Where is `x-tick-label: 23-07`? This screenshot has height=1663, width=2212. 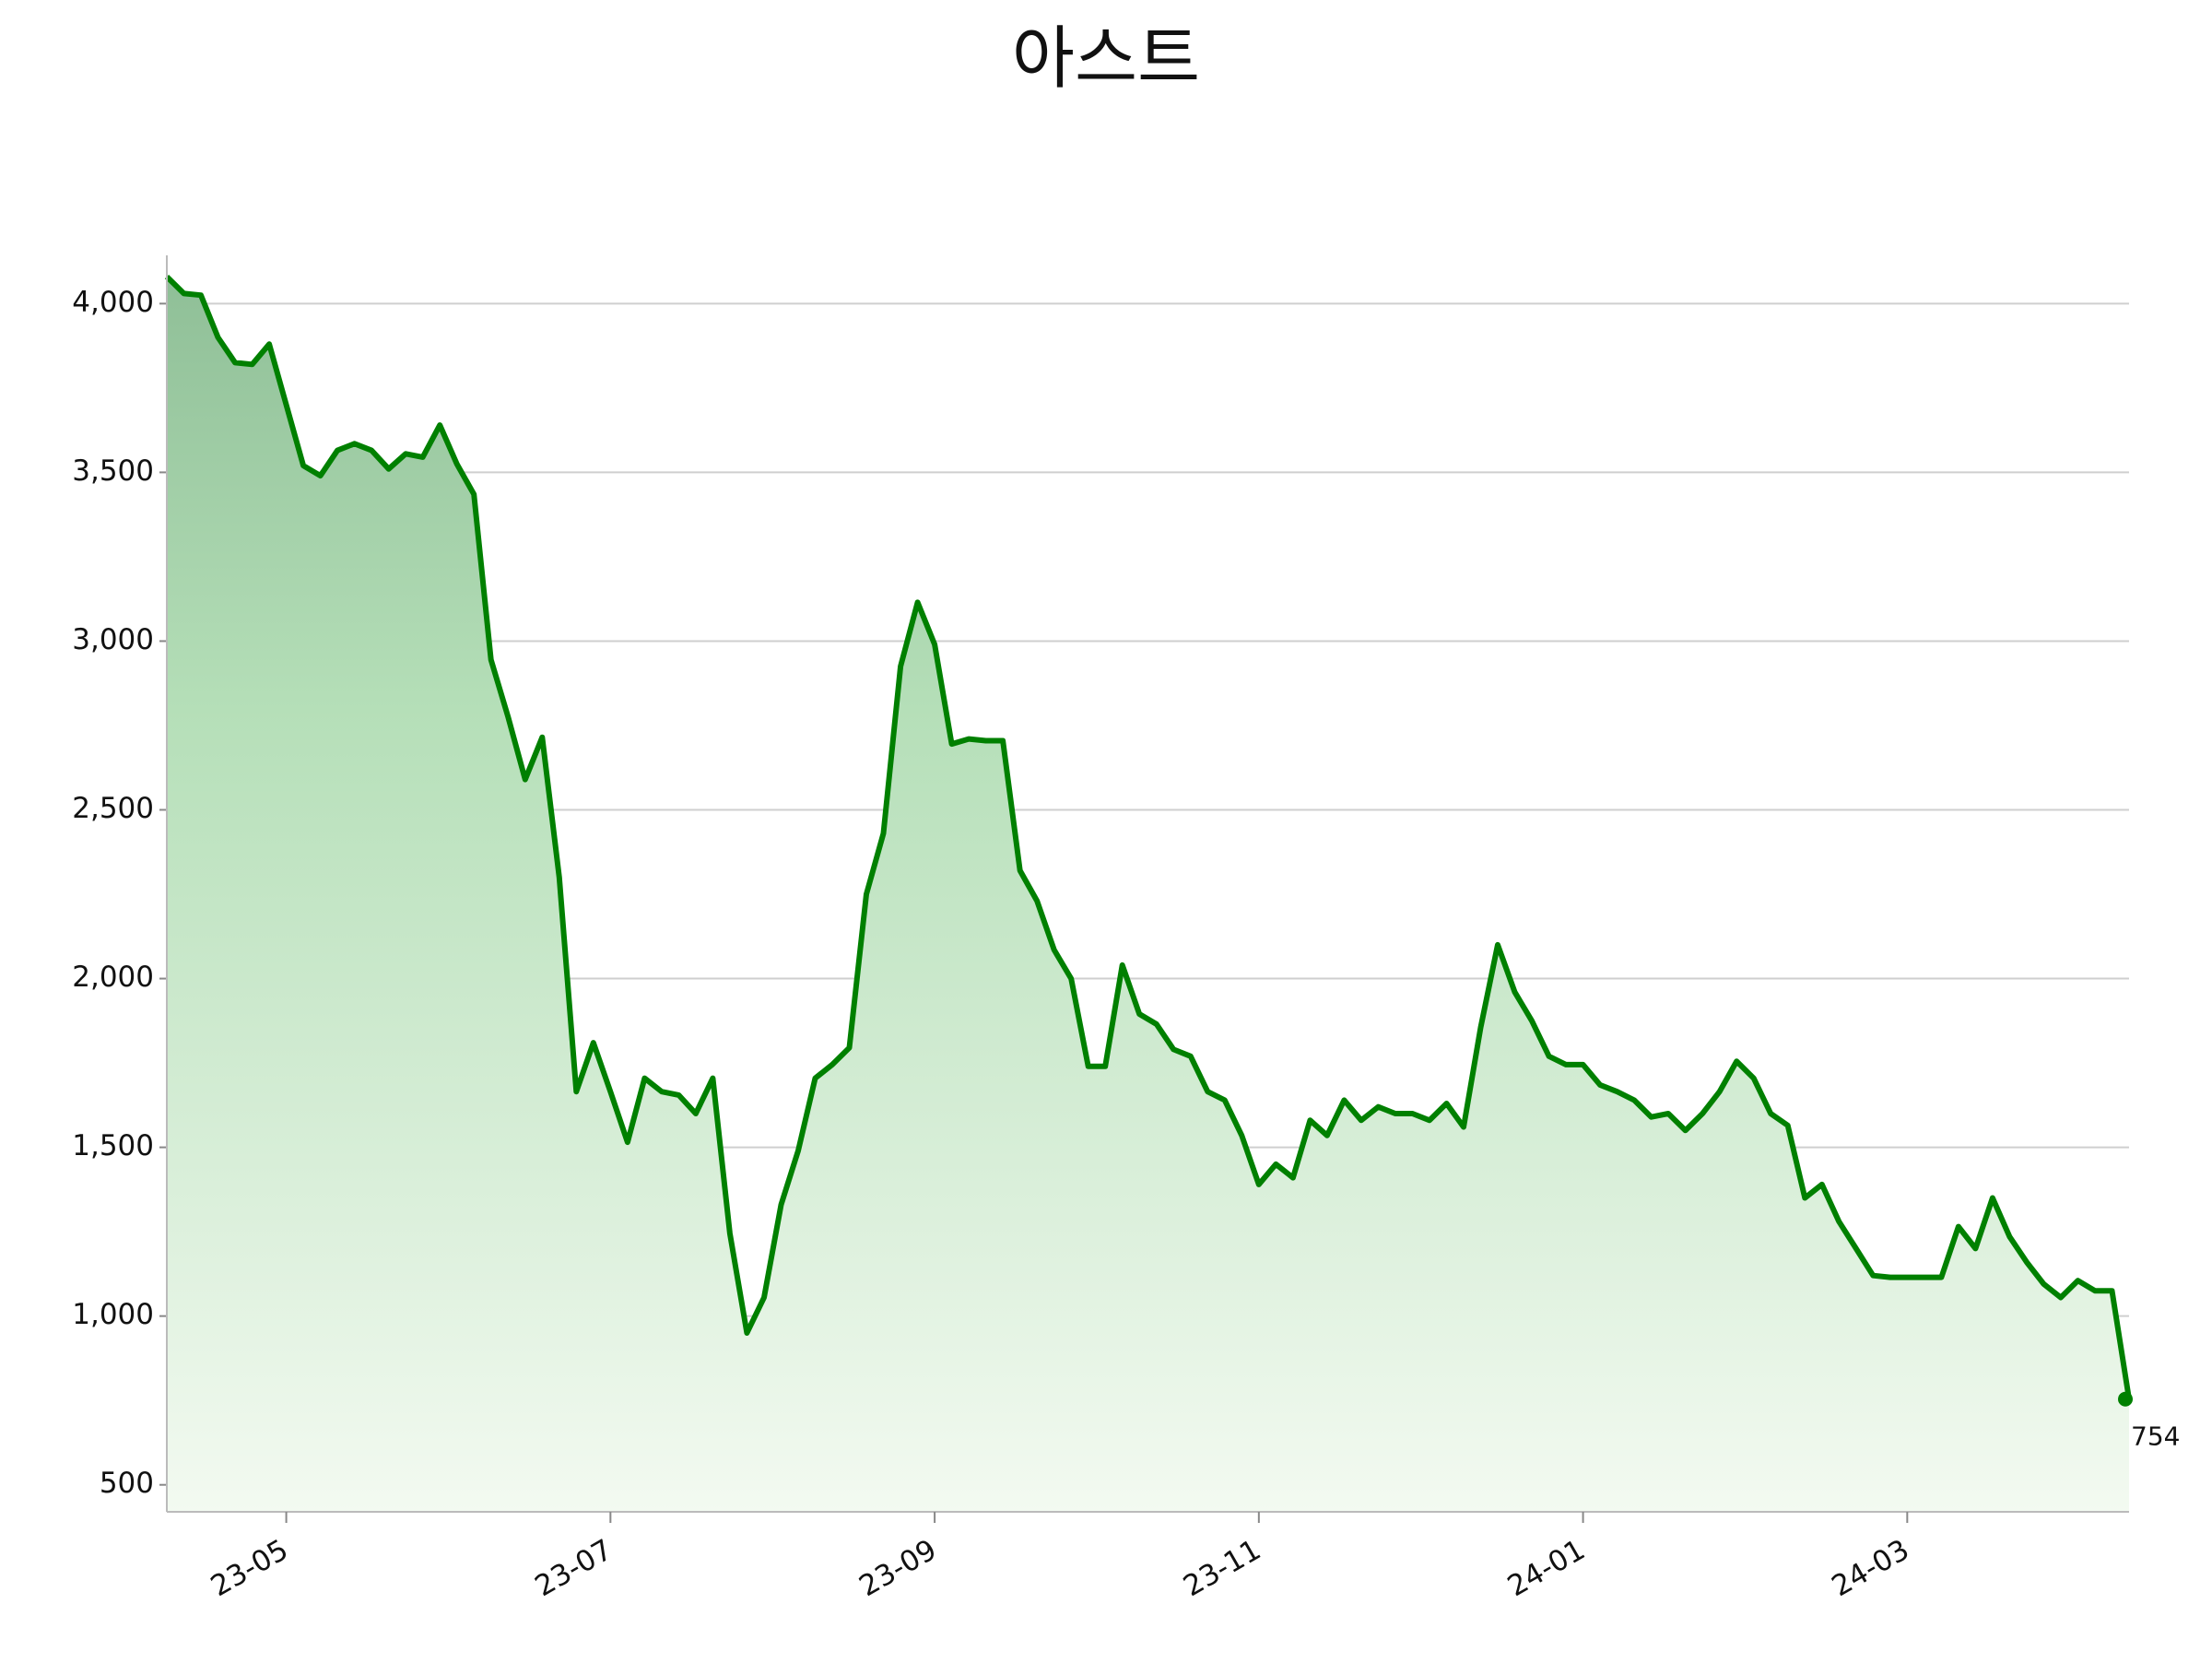 x-tick-label: 23-07 is located at coordinates (574, 1568).